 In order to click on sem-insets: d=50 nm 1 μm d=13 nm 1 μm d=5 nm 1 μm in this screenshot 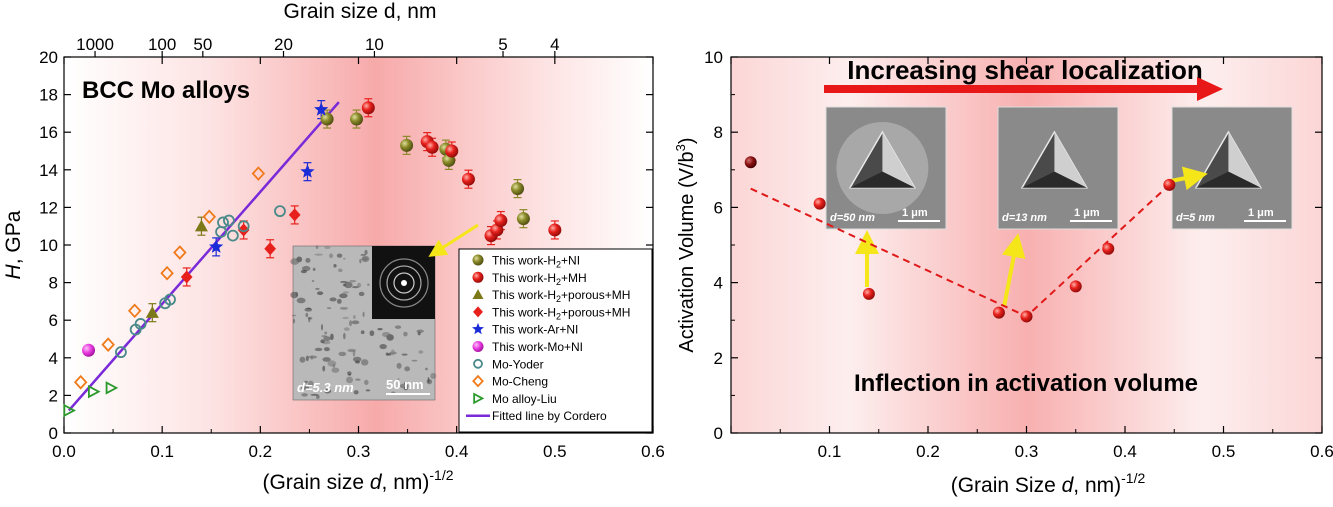, I will do `click(1059, 168)`.